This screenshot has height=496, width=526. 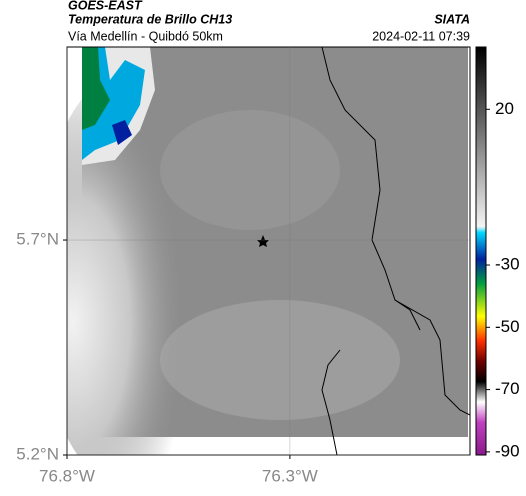 I want to click on colorbar-tick-label: -30, so click(x=507, y=263).